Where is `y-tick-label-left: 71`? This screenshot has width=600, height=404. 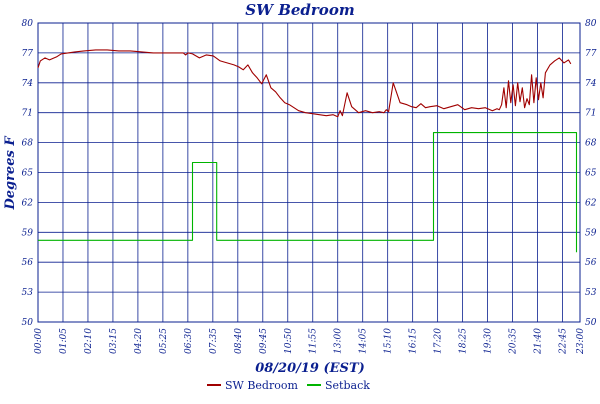 y-tick-label-left: 71 is located at coordinates (27, 114).